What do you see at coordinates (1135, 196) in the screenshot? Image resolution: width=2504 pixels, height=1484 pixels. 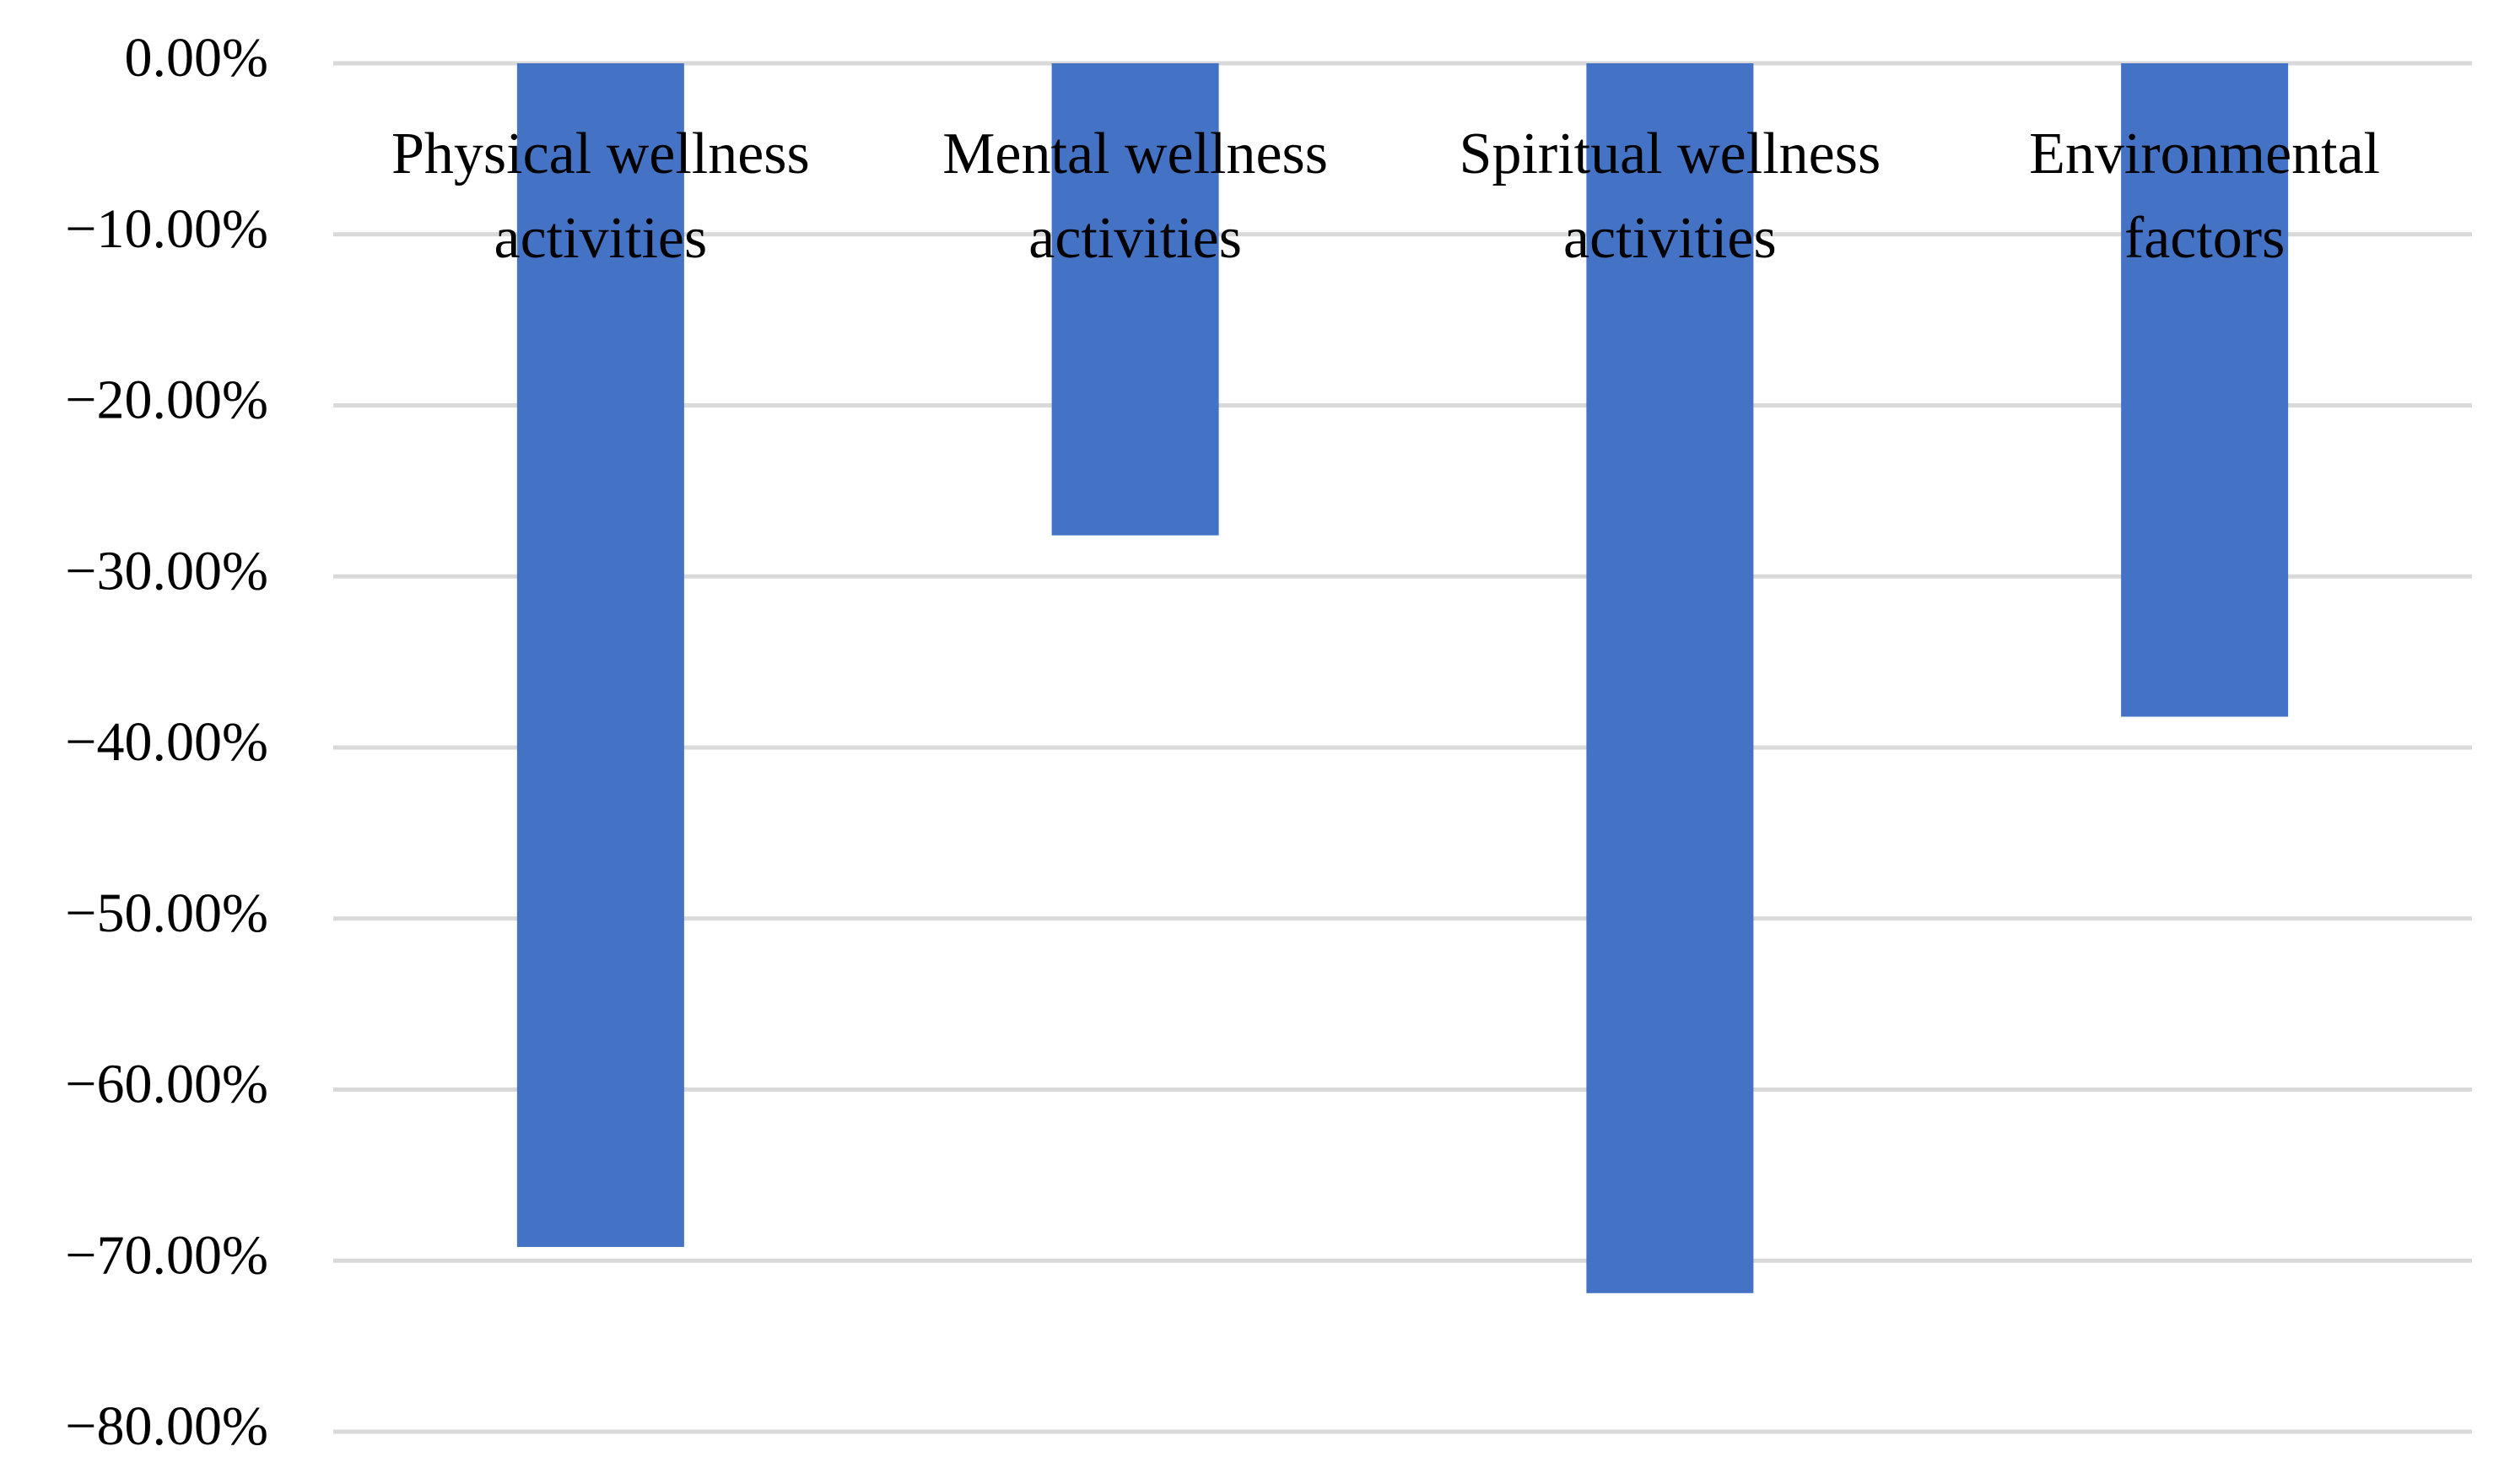 I see `category-label: Mental wellness activities` at bounding box center [1135, 196].